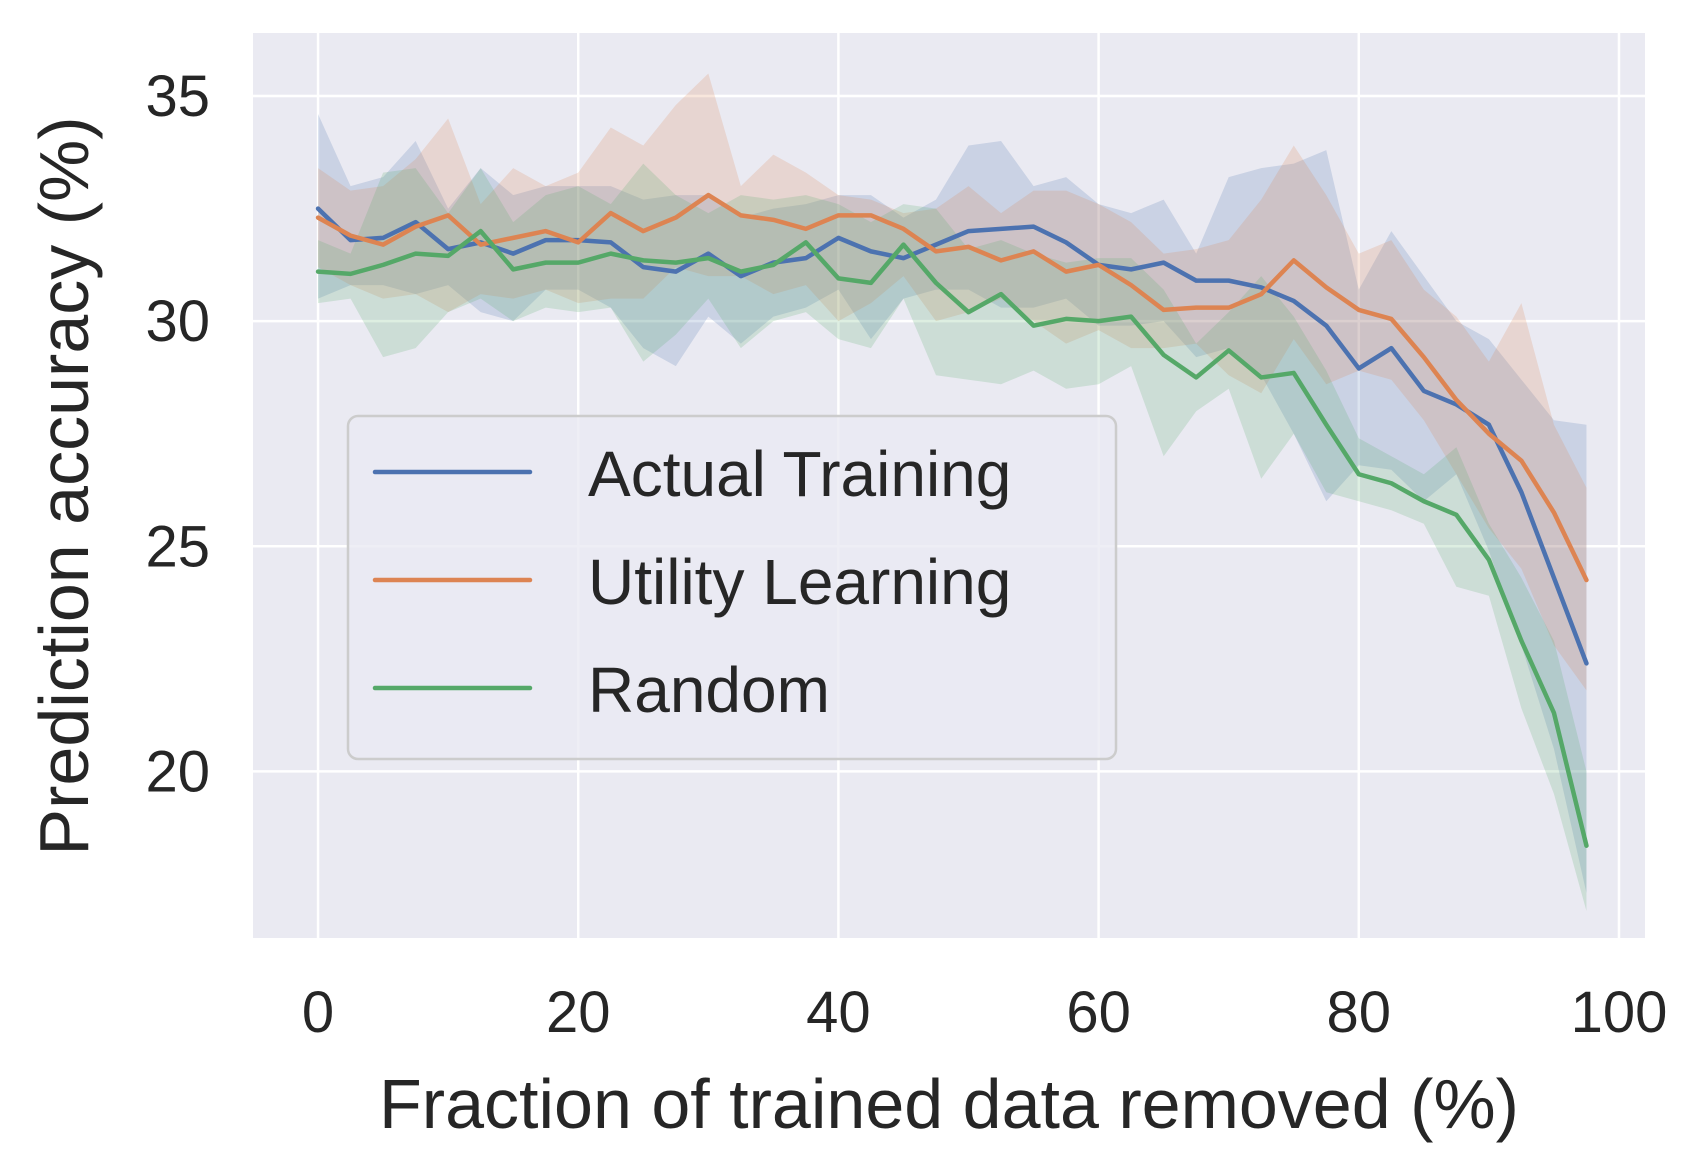 The image size is (1704, 1169). Describe the element at coordinates (799, 582) in the screenshot. I see `legend-label: Utility Learning` at that location.